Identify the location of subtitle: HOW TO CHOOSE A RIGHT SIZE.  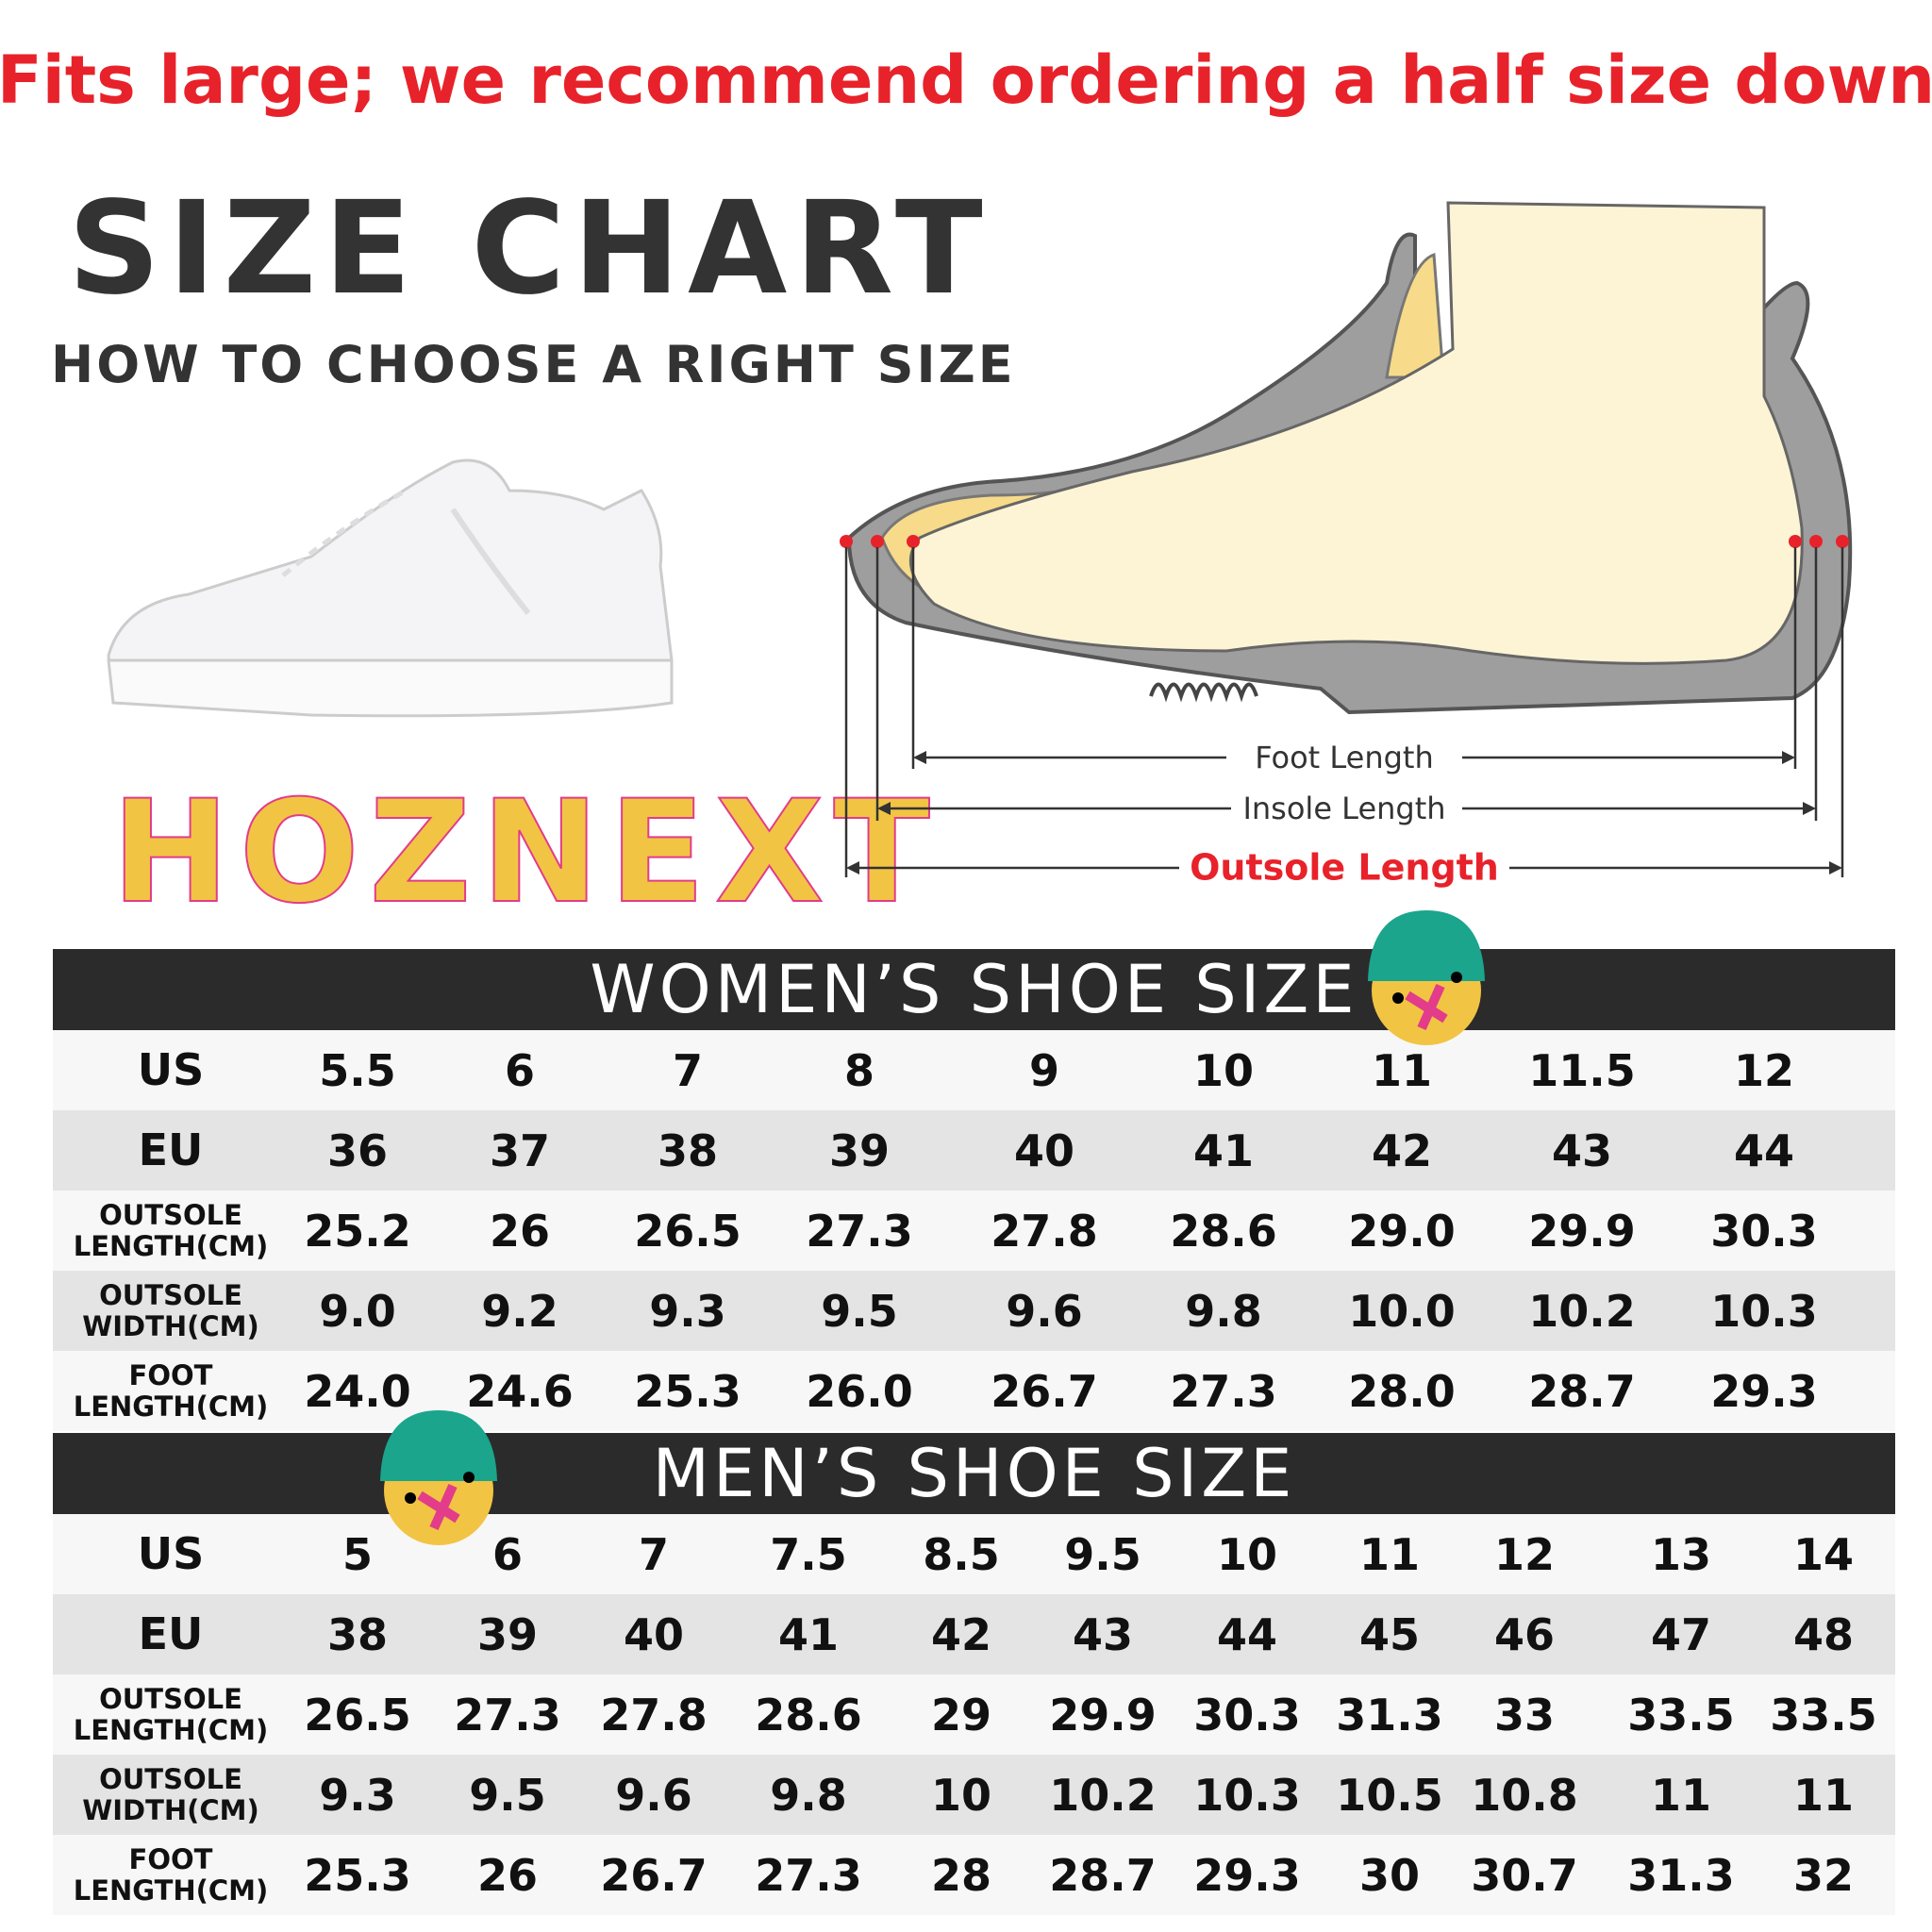
(534, 364).